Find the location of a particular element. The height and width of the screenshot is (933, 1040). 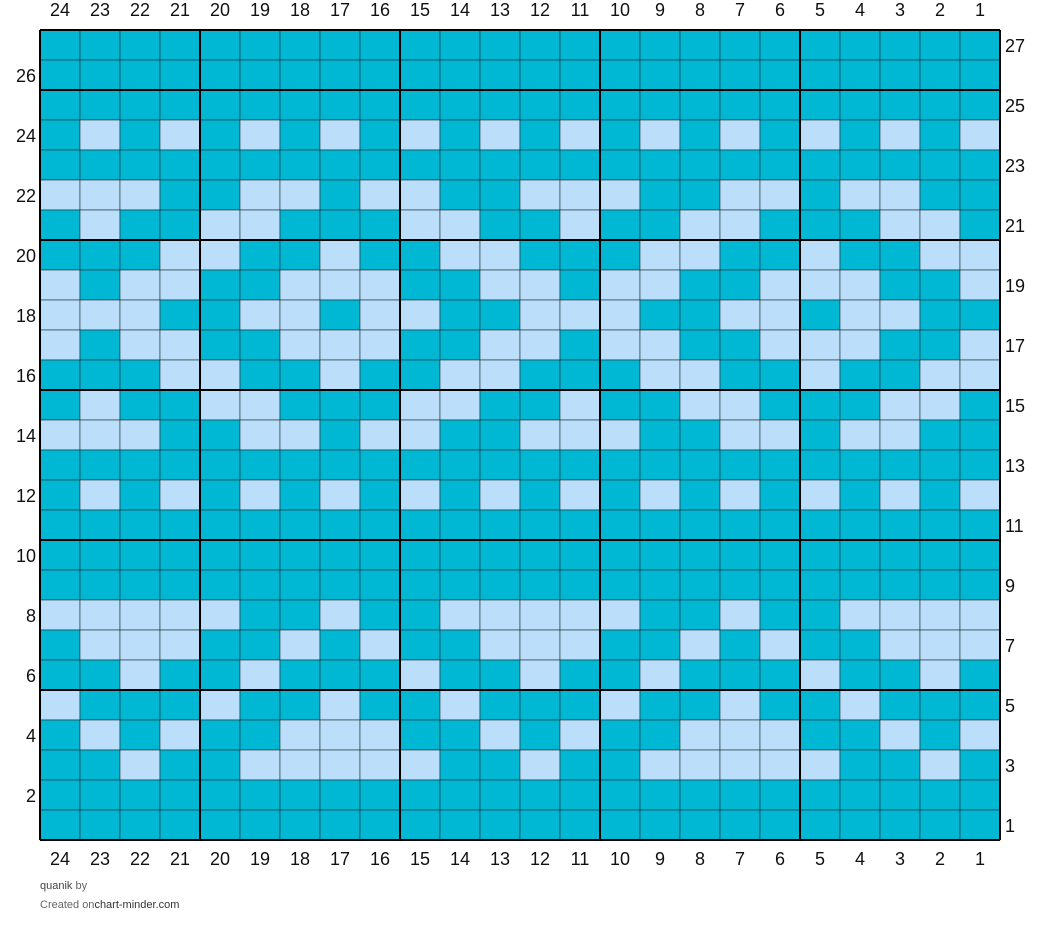

row-number-left: 4 is located at coordinates (31, 736).